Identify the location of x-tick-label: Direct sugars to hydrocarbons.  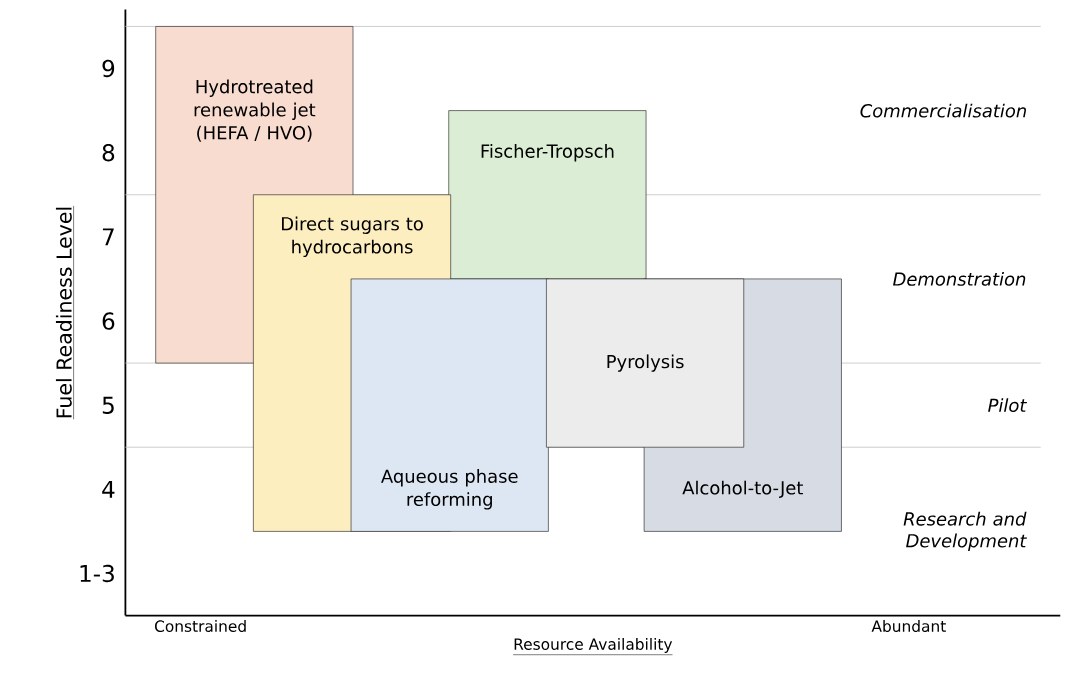
(352, 236).